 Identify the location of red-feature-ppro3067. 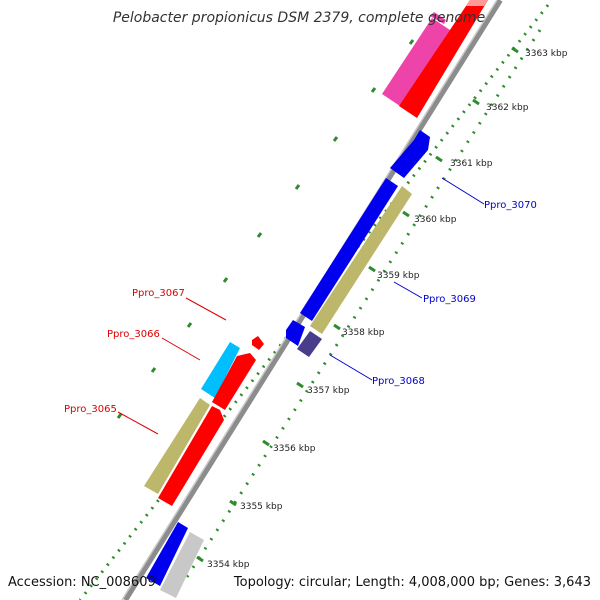
(258, 343).